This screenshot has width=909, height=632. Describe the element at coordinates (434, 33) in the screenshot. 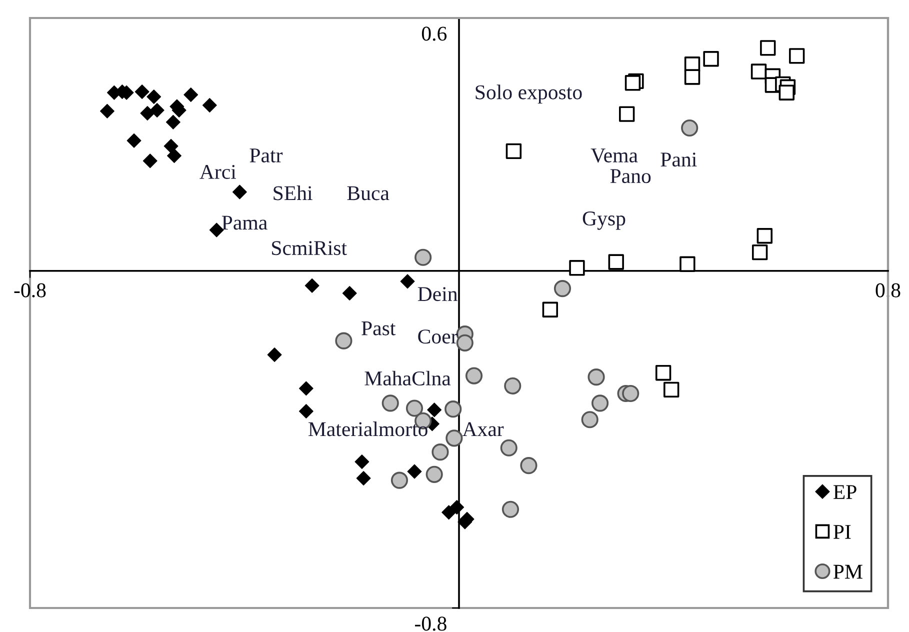

I see `y-tick-label: 0.6` at that location.